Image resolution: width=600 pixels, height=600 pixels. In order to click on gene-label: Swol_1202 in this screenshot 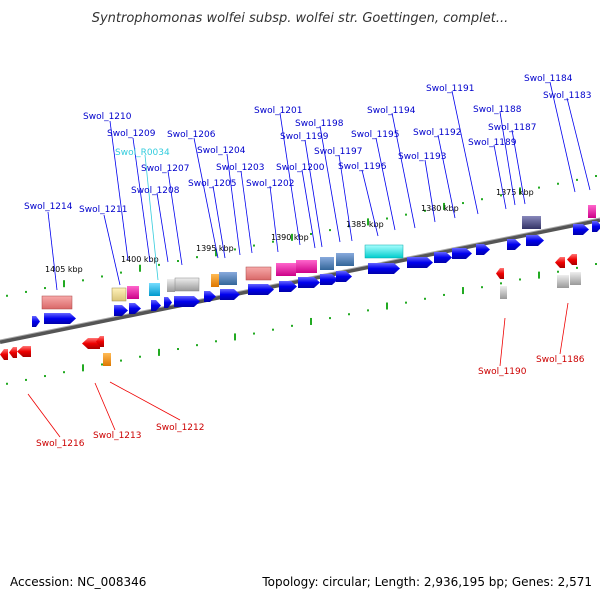, I will do `click(270, 184)`.